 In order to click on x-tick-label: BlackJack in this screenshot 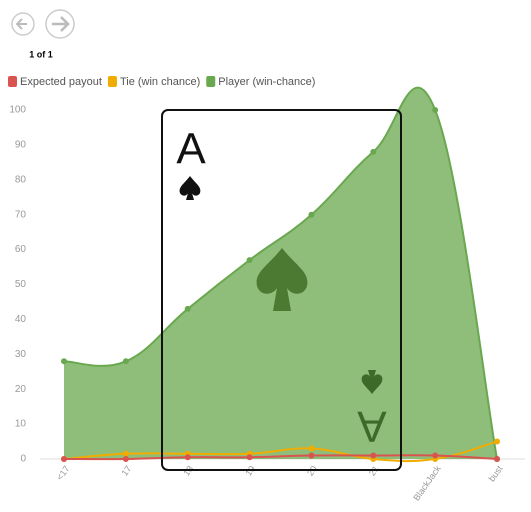, I will do `click(427, 482)`.